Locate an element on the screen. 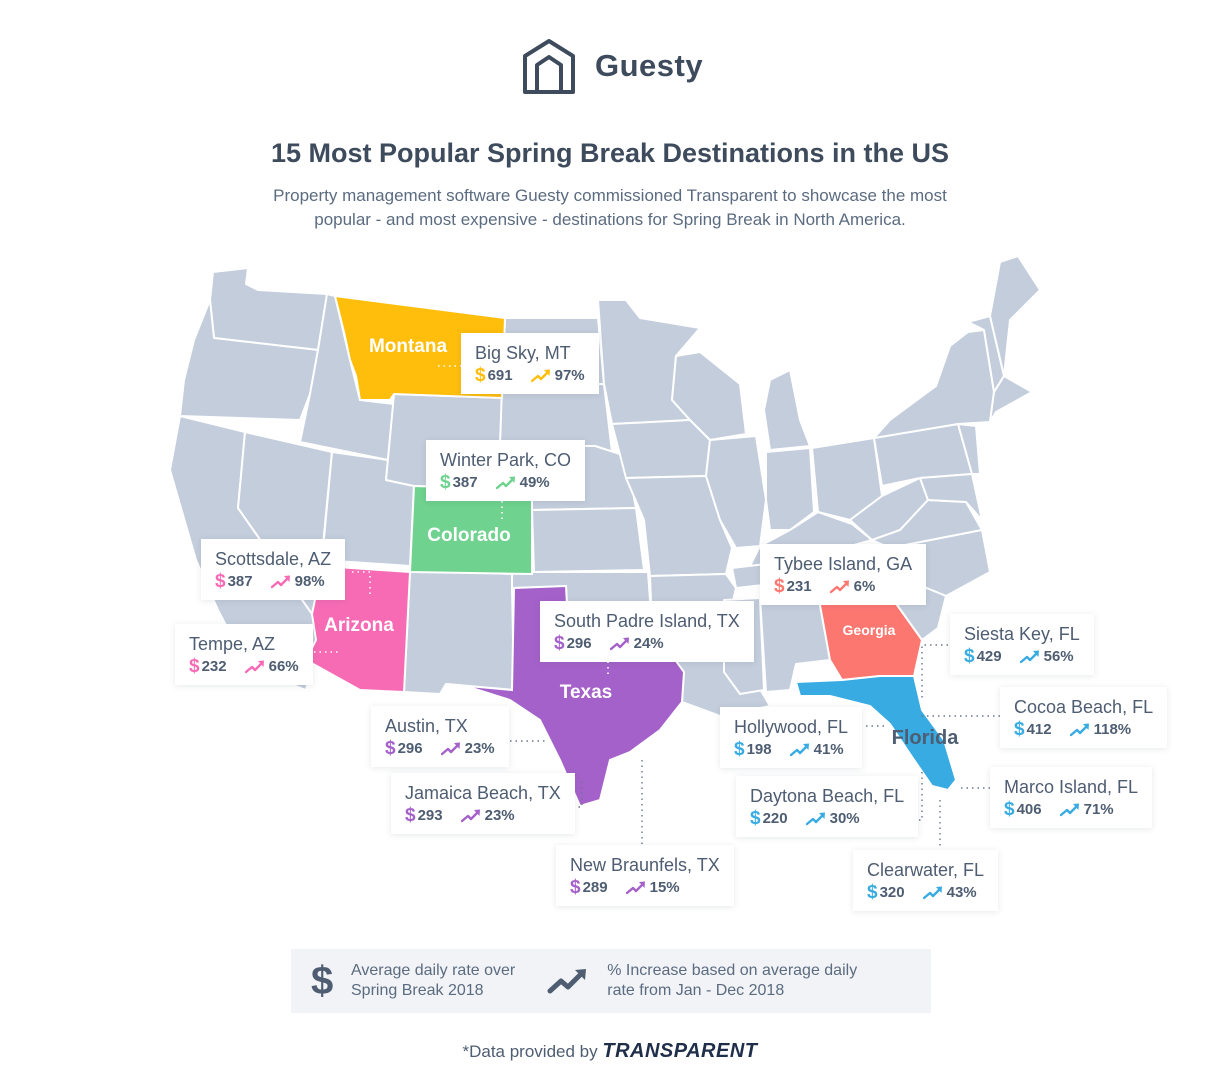  average-daily-rate: 296 is located at coordinates (579, 643).